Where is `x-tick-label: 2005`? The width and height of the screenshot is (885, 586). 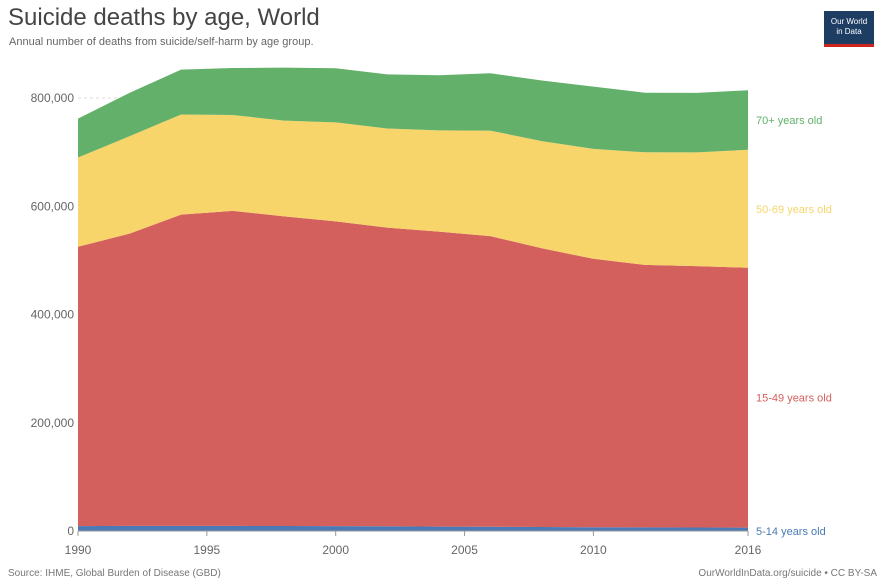
x-tick-label: 2005 is located at coordinates (464, 550).